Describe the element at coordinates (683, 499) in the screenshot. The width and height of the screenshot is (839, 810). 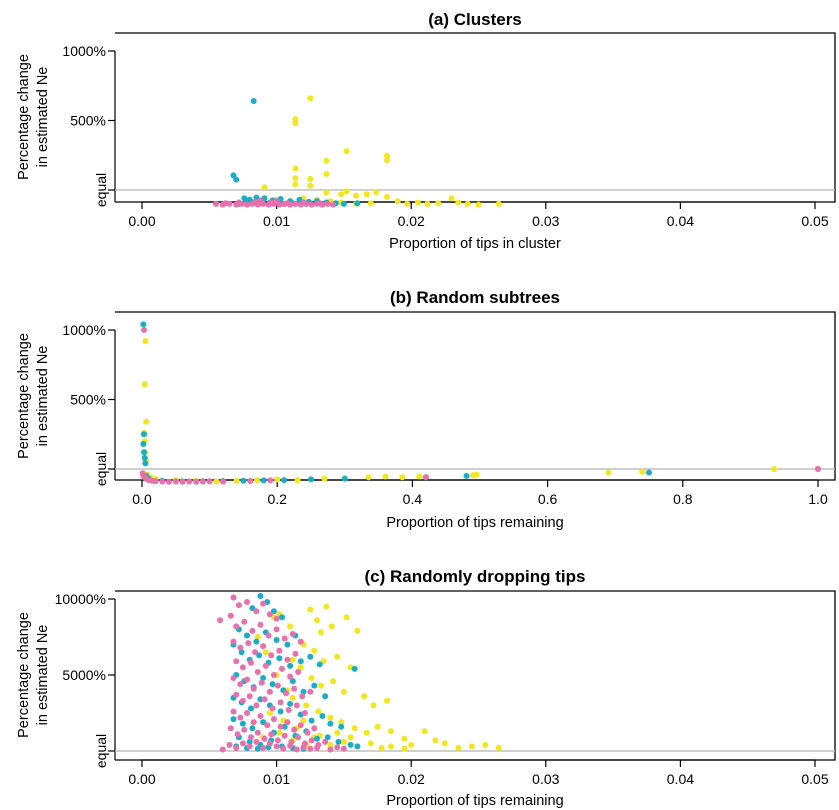
I see `x-tick-label: 0.8` at that location.